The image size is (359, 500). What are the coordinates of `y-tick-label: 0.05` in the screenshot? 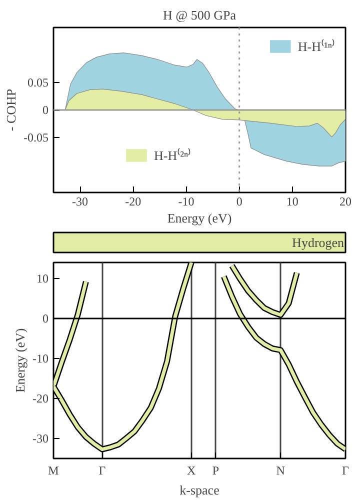 It's located at (38, 83).